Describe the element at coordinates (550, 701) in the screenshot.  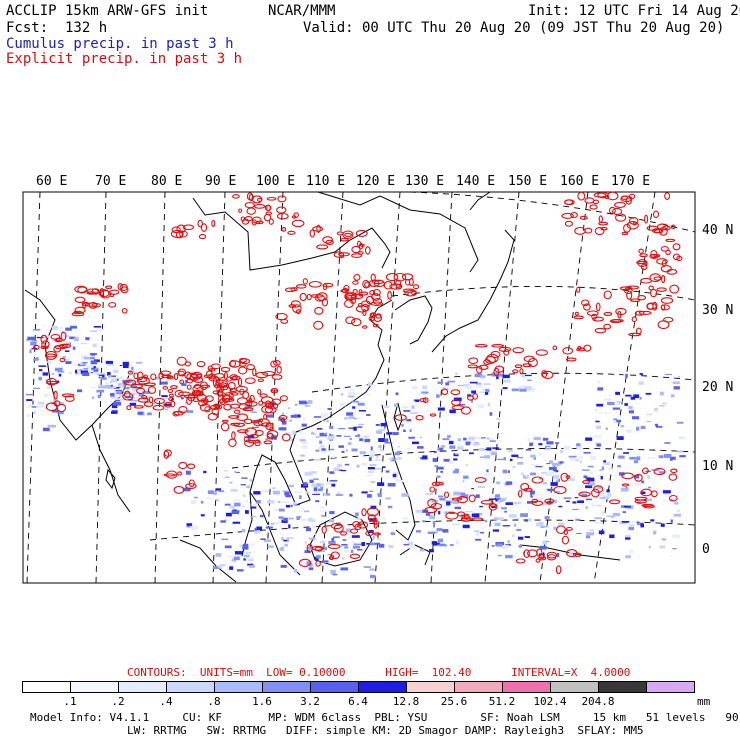
I see `colorbar-tick-label: 102.4` at that location.